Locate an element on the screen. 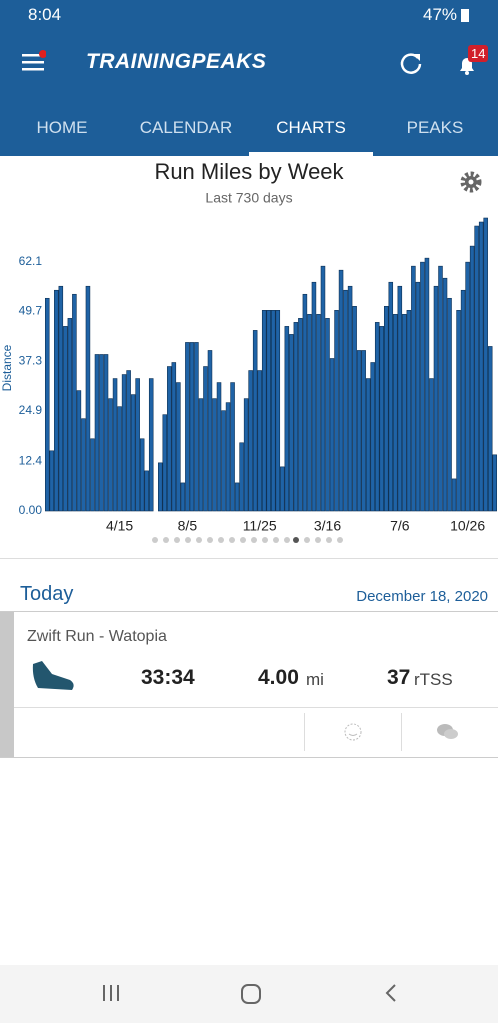 This screenshot has height=1023, width=498. notification-badge: 14 is located at coordinates (478, 53).